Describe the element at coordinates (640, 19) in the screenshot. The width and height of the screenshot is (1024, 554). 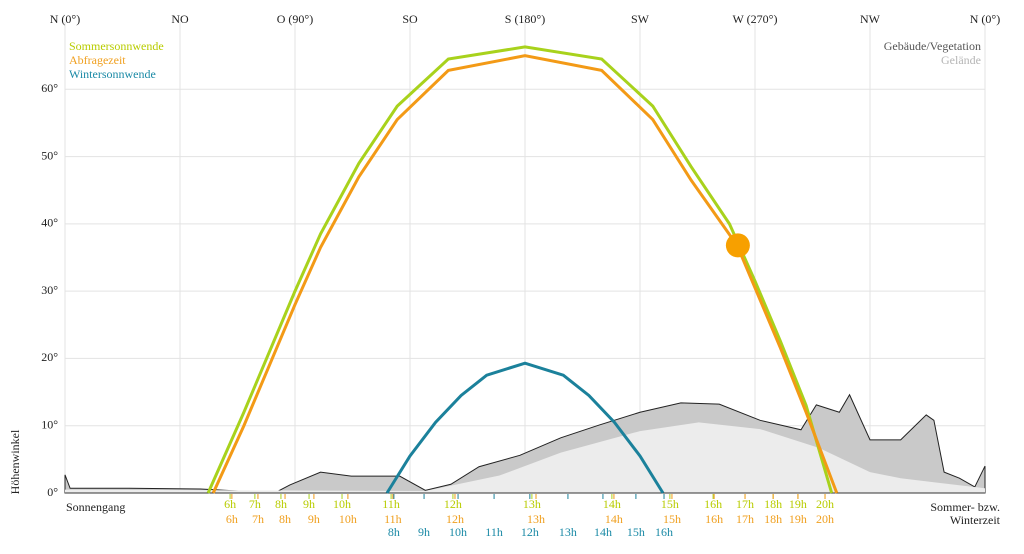
I see `x-tick-label: SW` at that location.